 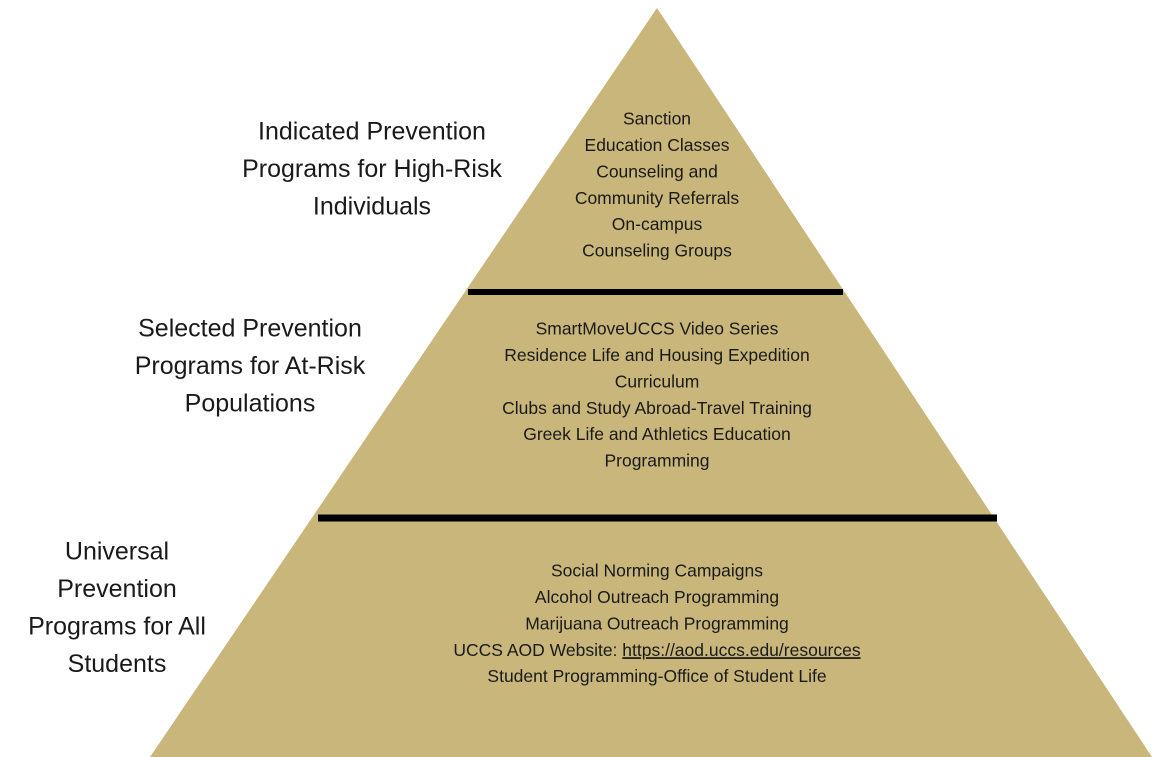 I want to click on program-item: Programming, so click(x=656, y=461).